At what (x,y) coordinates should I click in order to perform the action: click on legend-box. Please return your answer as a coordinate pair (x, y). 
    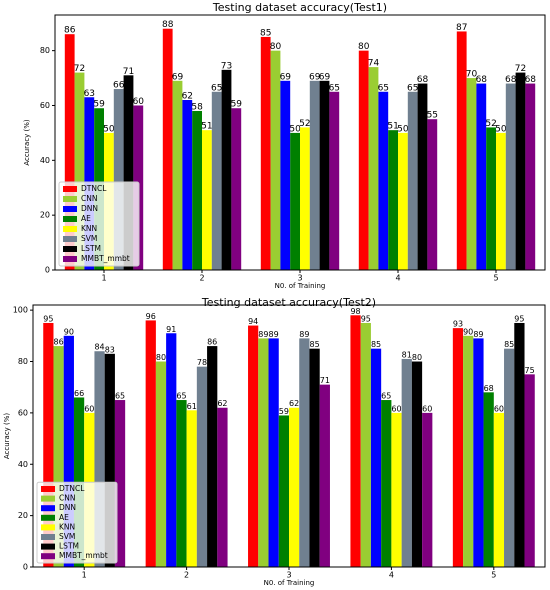
    Looking at the image, I should click on (99, 224).